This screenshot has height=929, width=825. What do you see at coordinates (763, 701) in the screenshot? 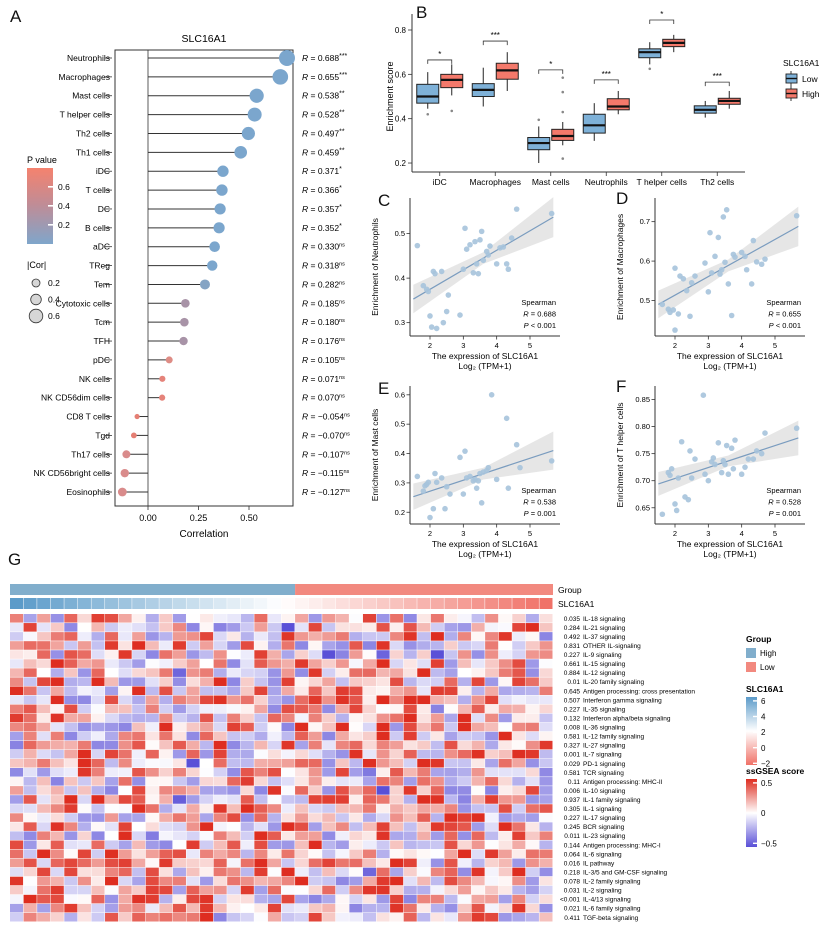
I see `slc-legend-tick-label: 6` at bounding box center [763, 701].